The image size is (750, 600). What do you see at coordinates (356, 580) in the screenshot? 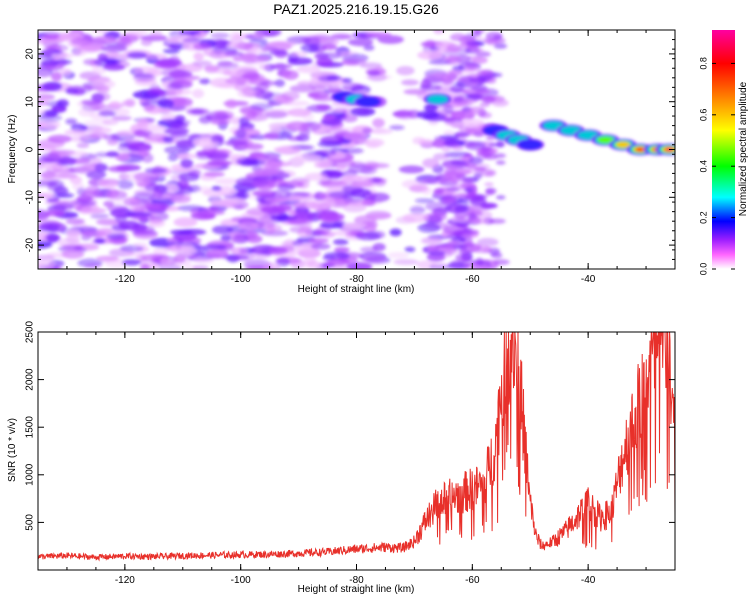
I see `x-tick-label: -80` at bounding box center [356, 580].